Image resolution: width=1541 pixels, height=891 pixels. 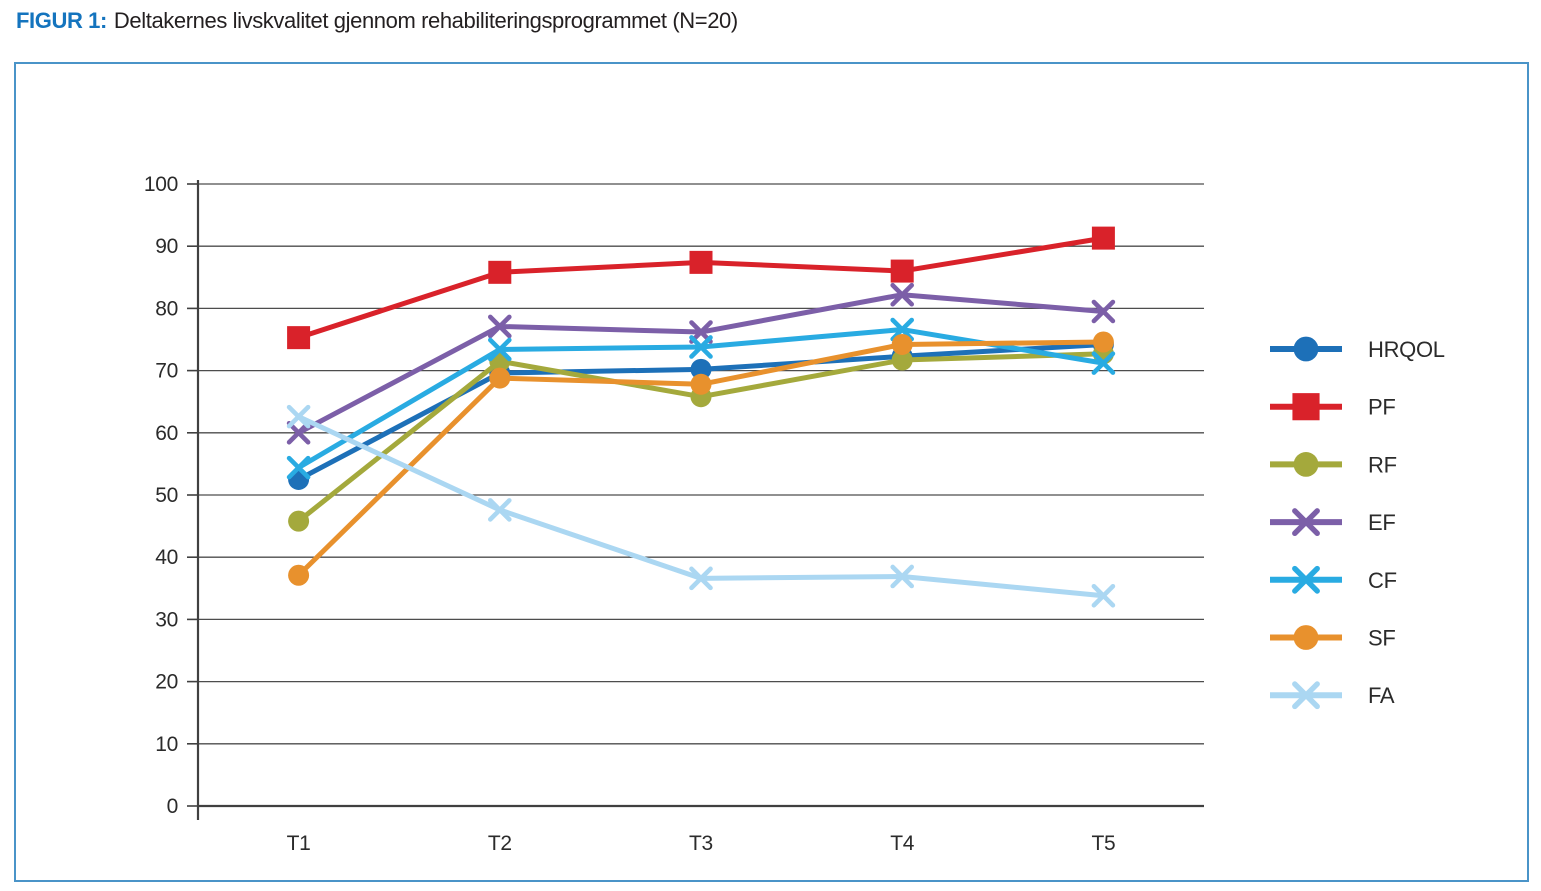 I want to click on legend-label-HRQOL: HRQOL, so click(x=1406, y=349).